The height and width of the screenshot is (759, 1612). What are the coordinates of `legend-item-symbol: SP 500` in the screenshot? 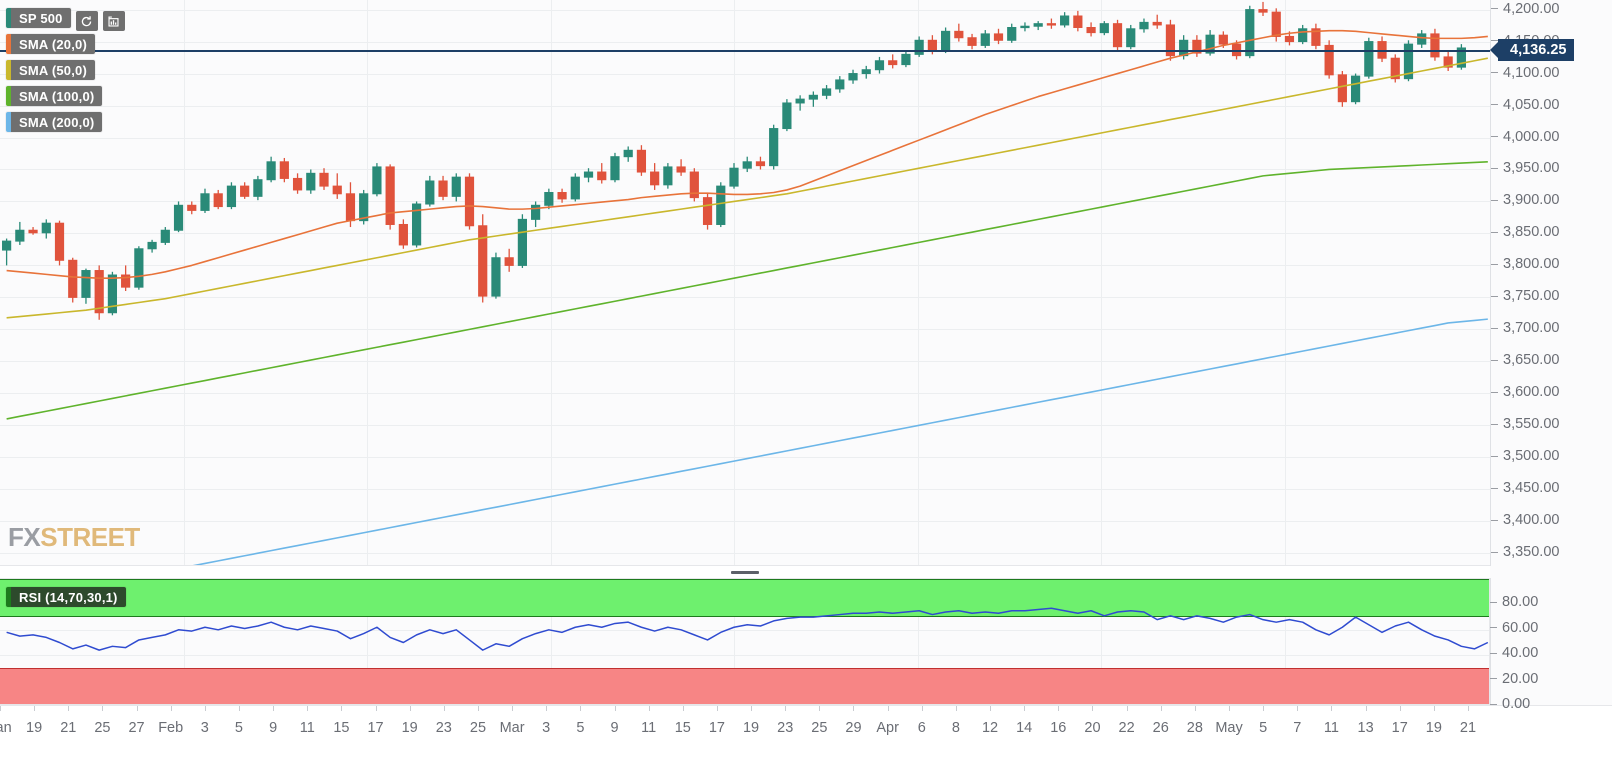 It's located at (38, 18).